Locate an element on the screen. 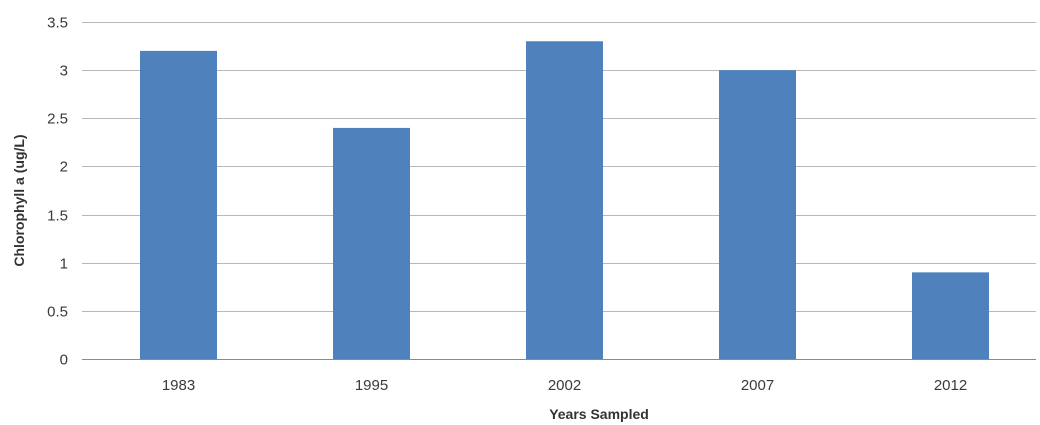 This screenshot has width=1040, height=425. y-tick-label: 0.5 is located at coordinates (57, 312).